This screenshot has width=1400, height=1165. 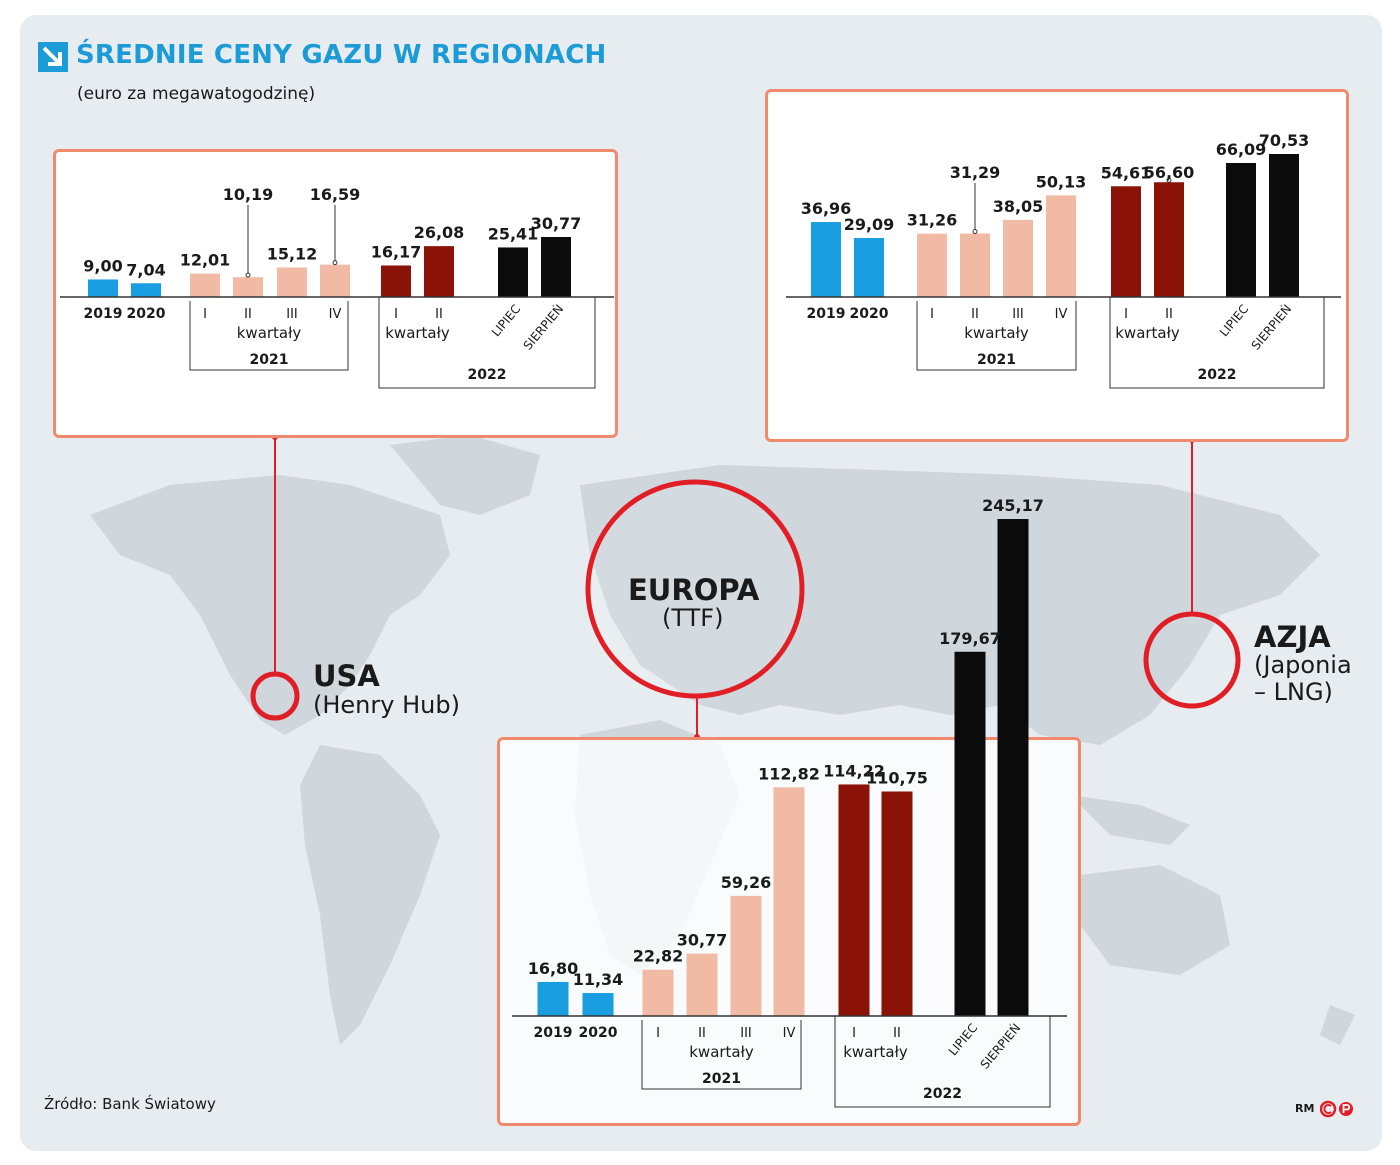 I want to click on europe-bars, so click(x=783, y=767).